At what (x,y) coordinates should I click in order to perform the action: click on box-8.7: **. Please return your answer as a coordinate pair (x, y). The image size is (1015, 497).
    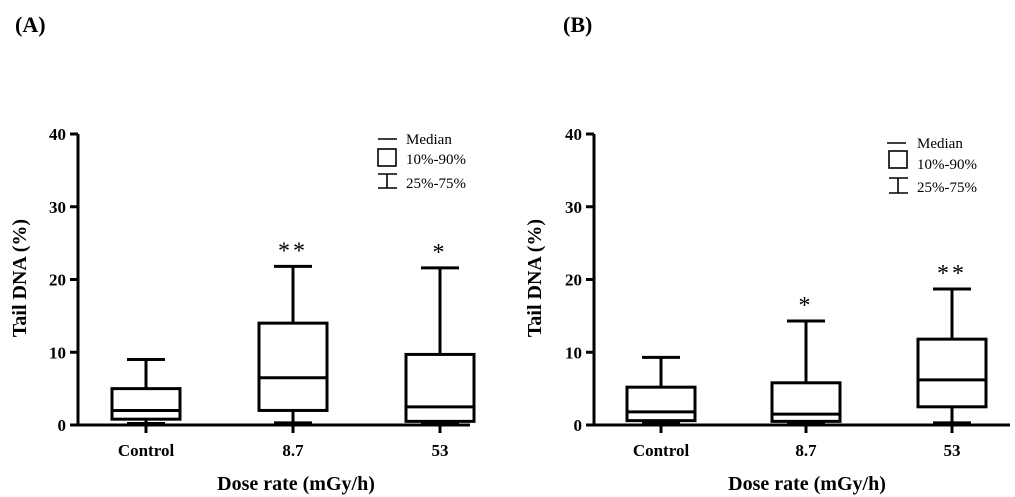
    Looking at the image, I should click on (293, 331).